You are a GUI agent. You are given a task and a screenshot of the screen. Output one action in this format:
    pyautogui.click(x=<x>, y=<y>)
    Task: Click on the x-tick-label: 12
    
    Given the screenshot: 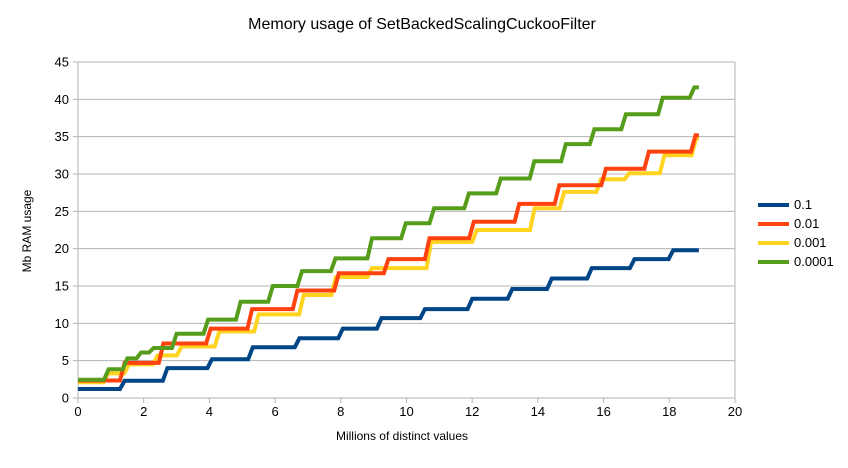 What is the action you would take?
    pyautogui.click(x=472, y=411)
    